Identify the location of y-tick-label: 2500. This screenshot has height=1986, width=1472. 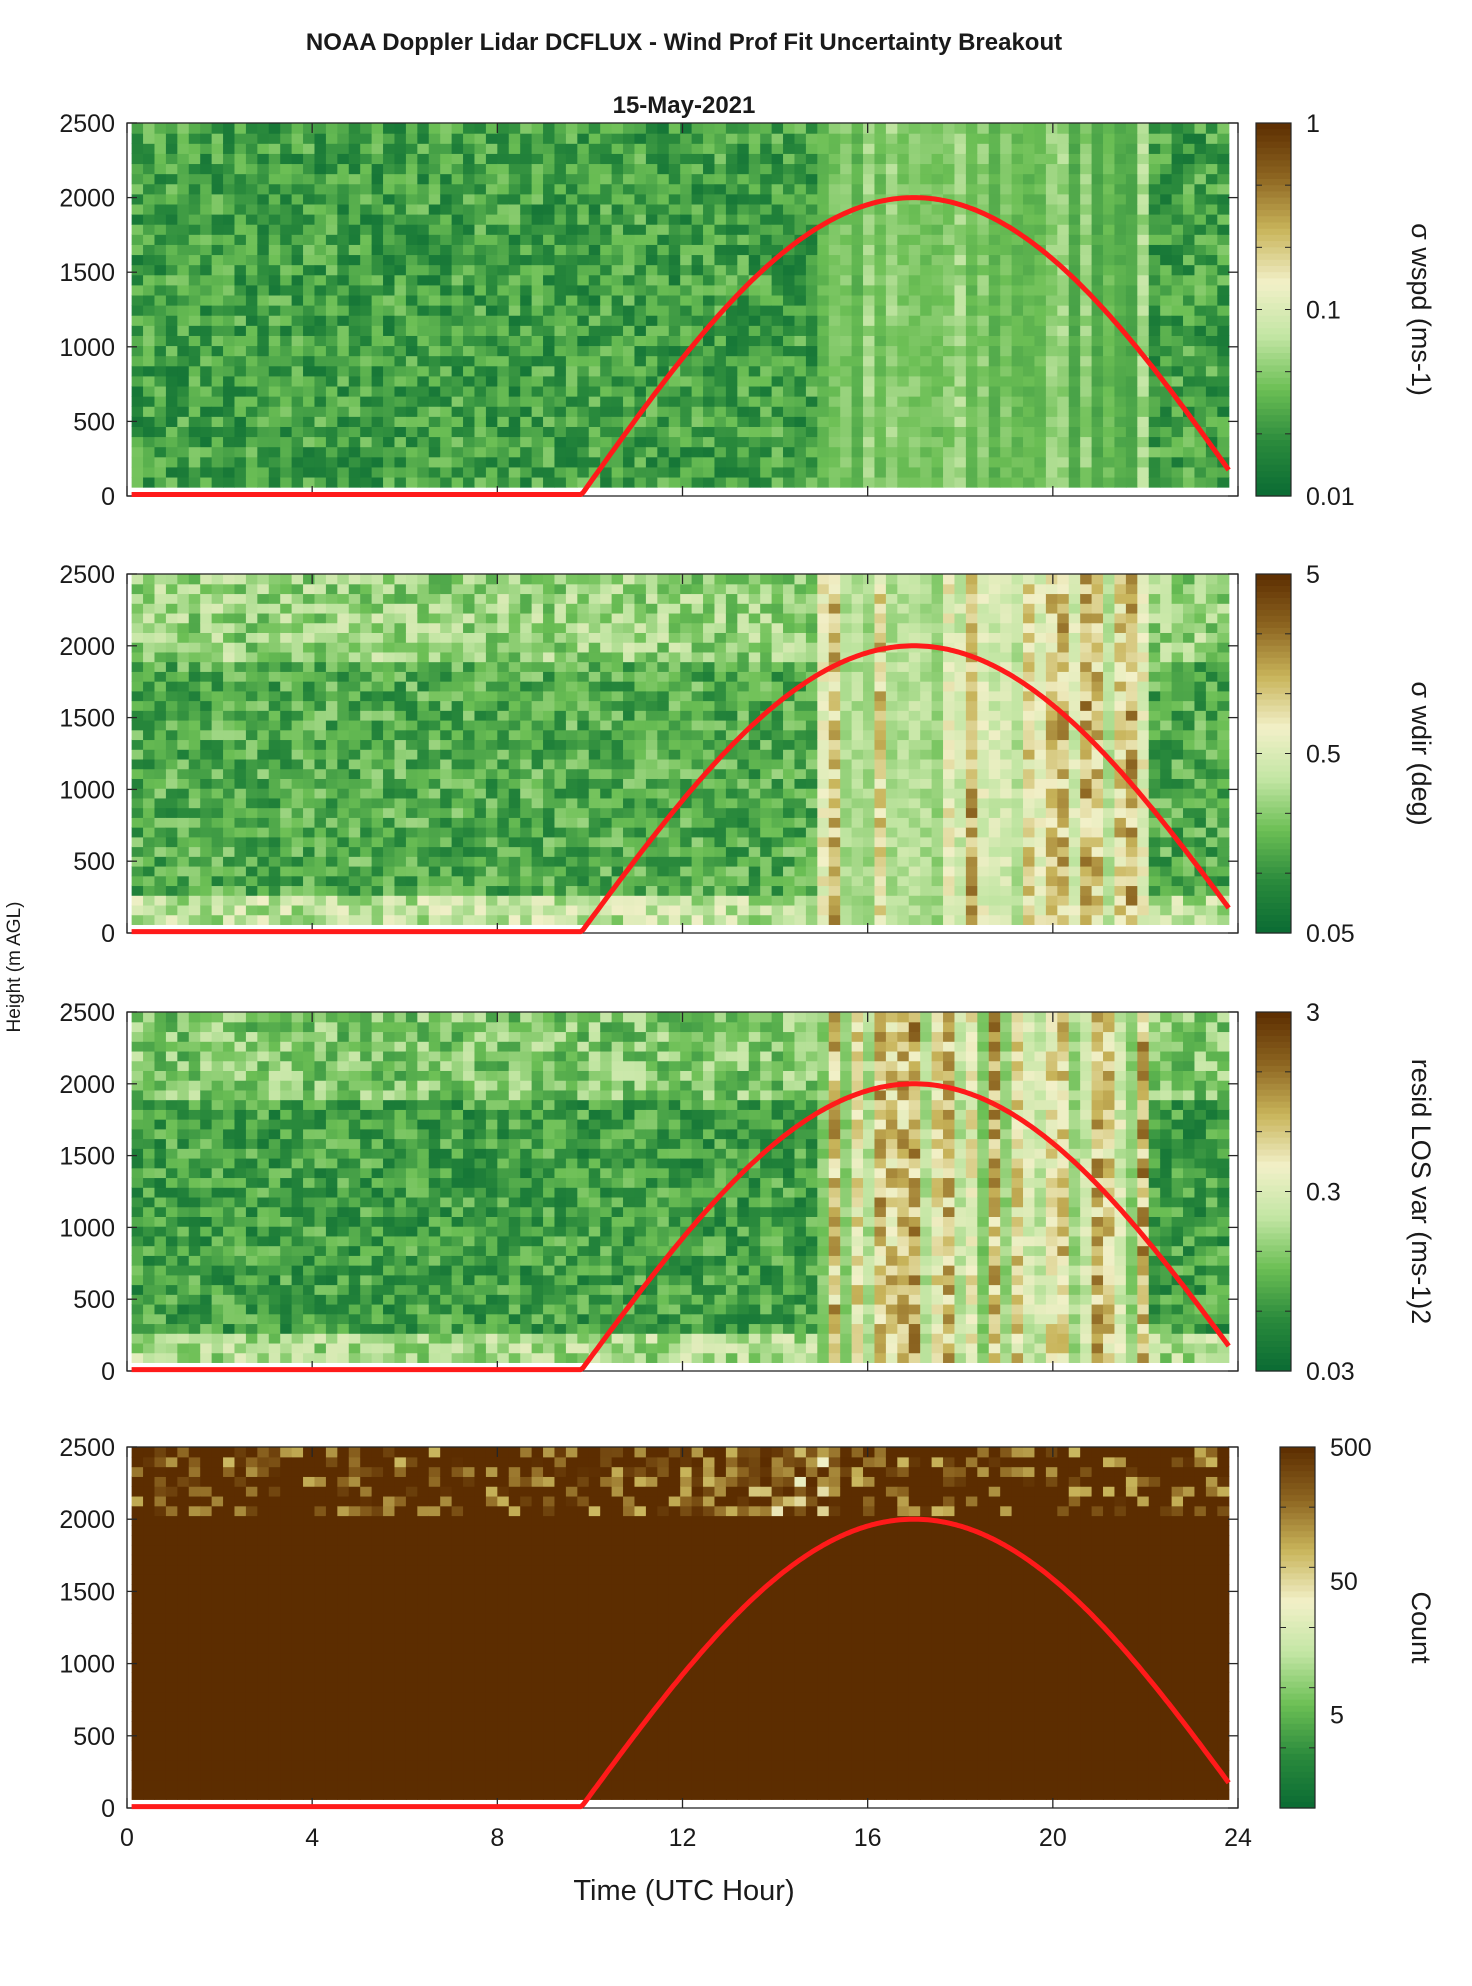
(87, 124).